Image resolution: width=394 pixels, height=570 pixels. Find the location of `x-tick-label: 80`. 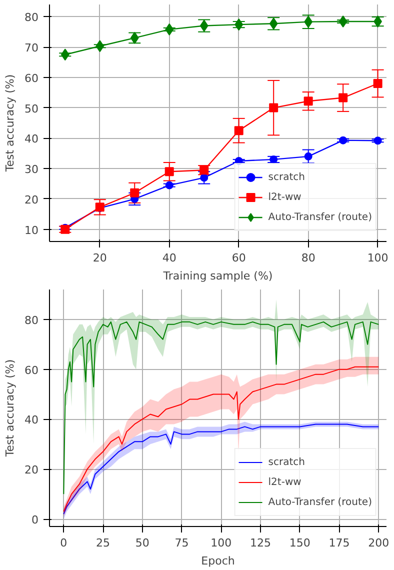

x-tick-label: 80 is located at coordinates (308, 258).